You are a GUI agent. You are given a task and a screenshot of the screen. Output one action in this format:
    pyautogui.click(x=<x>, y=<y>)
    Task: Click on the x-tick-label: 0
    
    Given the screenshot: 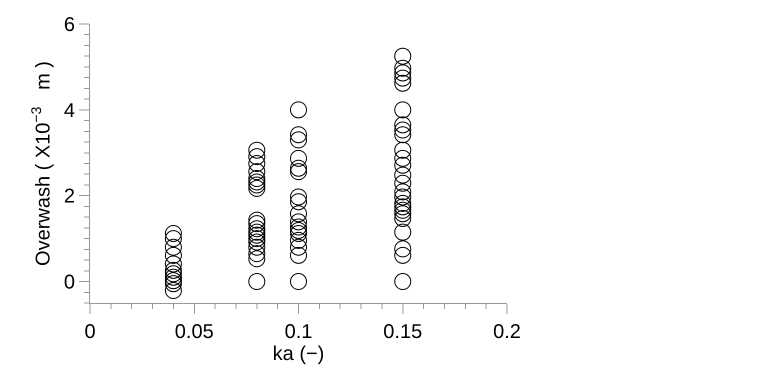 What is the action you would take?
    pyautogui.click(x=90, y=332)
    